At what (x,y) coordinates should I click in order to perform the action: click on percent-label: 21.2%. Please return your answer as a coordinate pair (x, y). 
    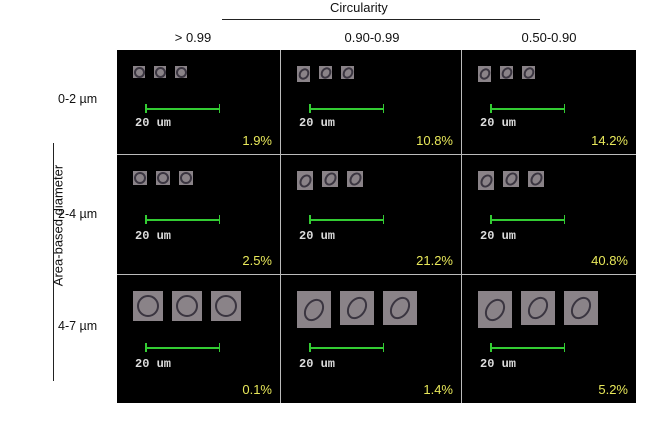
    Looking at the image, I should click on (434, 260).